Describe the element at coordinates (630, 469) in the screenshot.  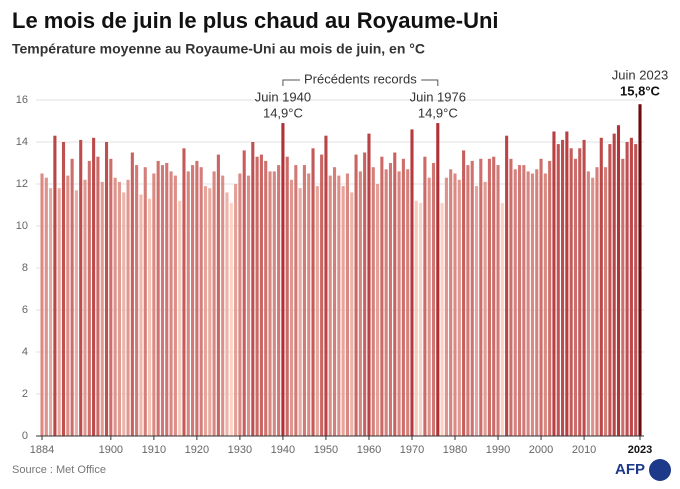
I see `logo: AFP` at that location.